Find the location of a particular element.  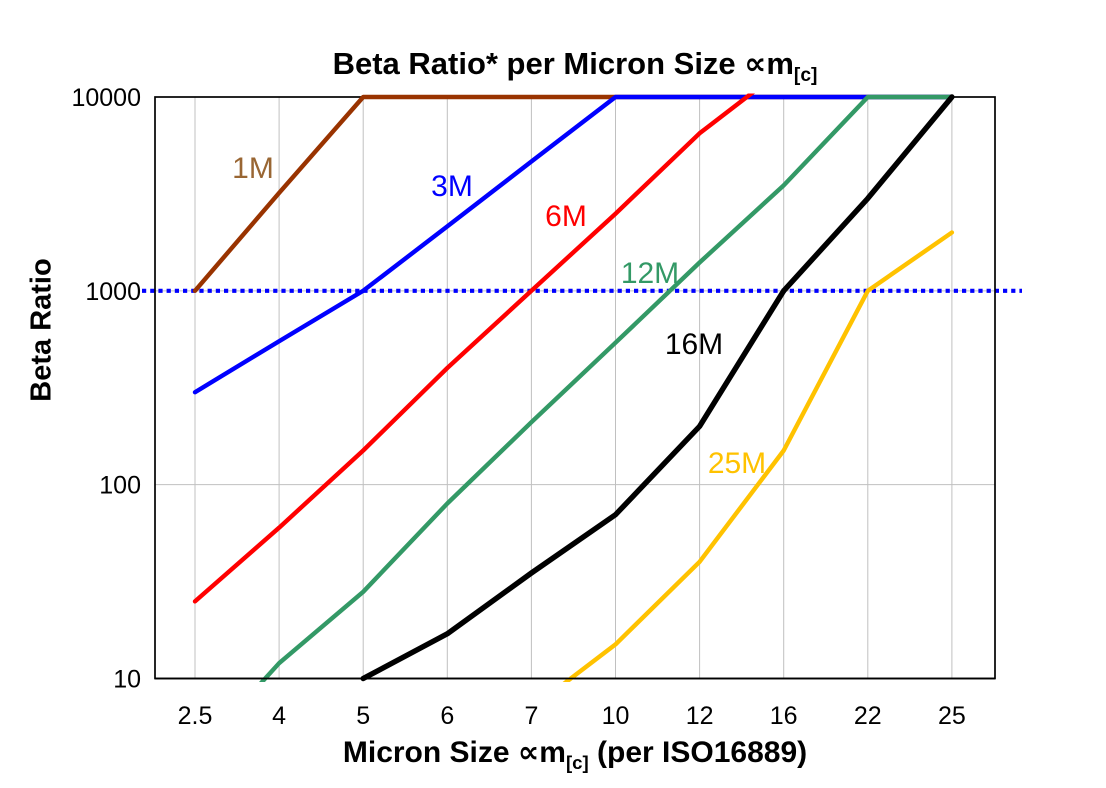

x-axis-title-main: Micron Size ∝m is located at coordinates (454, 752).